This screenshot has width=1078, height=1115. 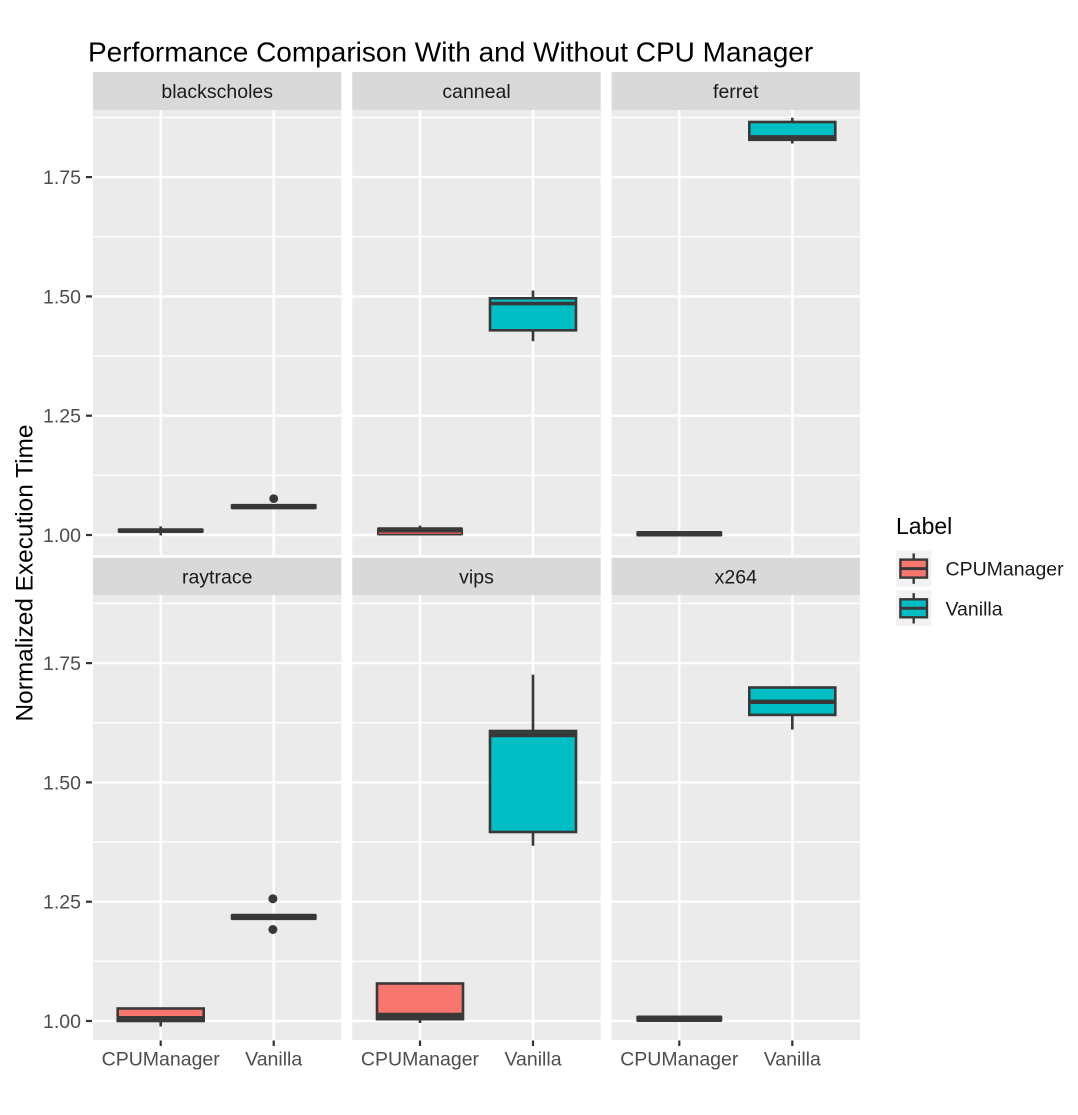 What do you see at coordinates (924, 526) in the screenshot?
I see `svg-text: Label` at bounding box center [924, 526].